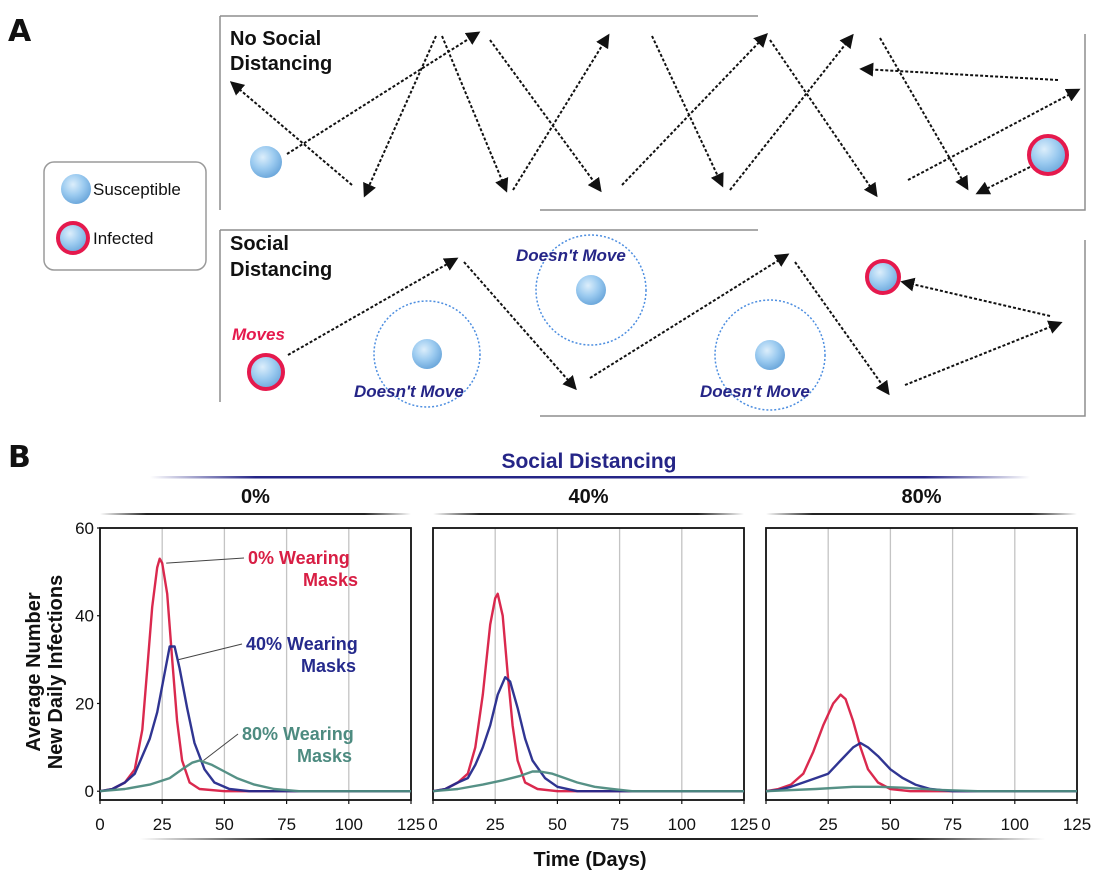  What do you see at coordinates (259, 244) in the screenshot?
I see `bottom-box-title-line1: Social` at bounding box center [259, 244].